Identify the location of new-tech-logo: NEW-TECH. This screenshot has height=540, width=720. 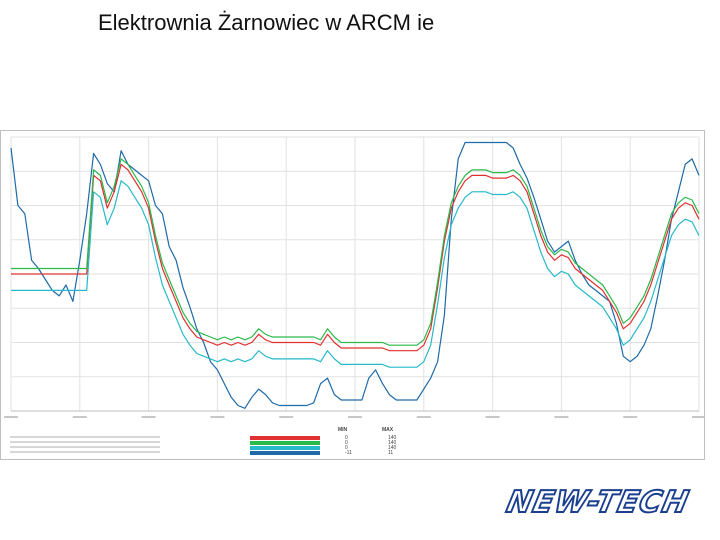
(598, 502).